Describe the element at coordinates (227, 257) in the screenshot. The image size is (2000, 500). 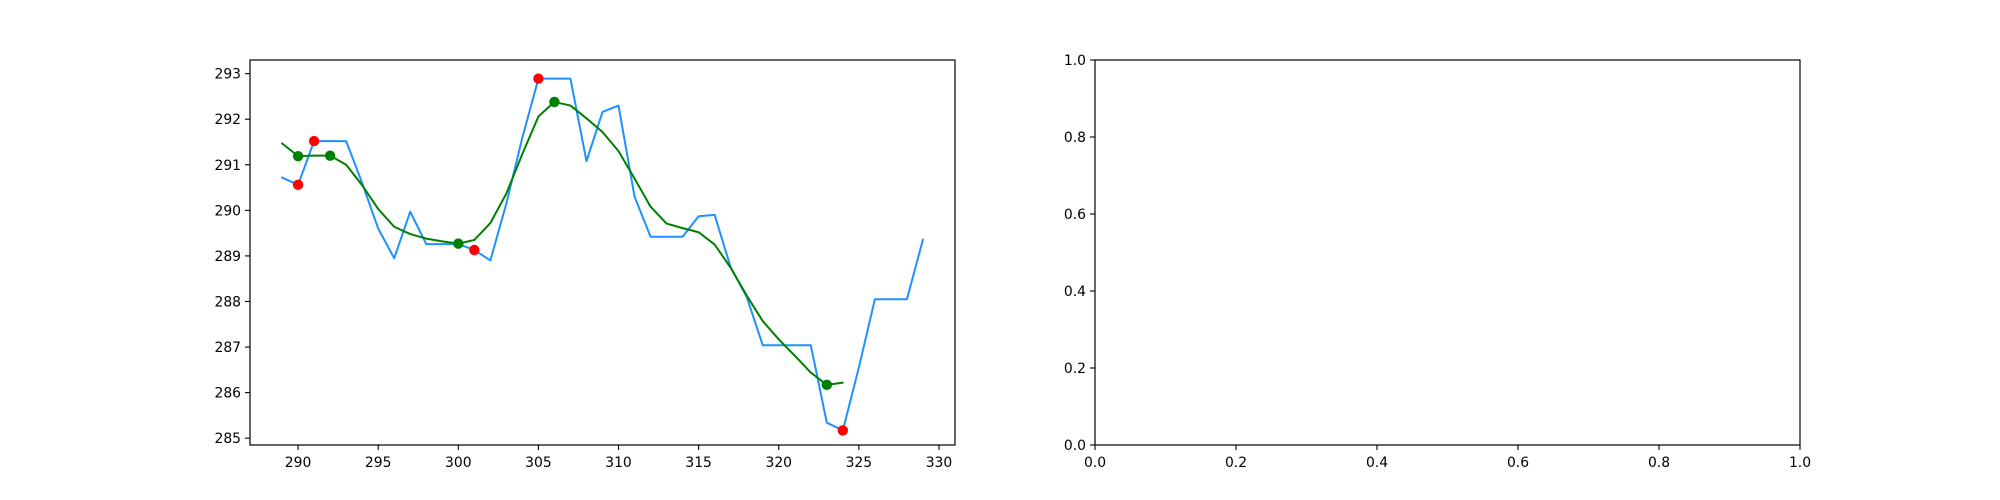
I see `y-tick-label: 289` at that location.